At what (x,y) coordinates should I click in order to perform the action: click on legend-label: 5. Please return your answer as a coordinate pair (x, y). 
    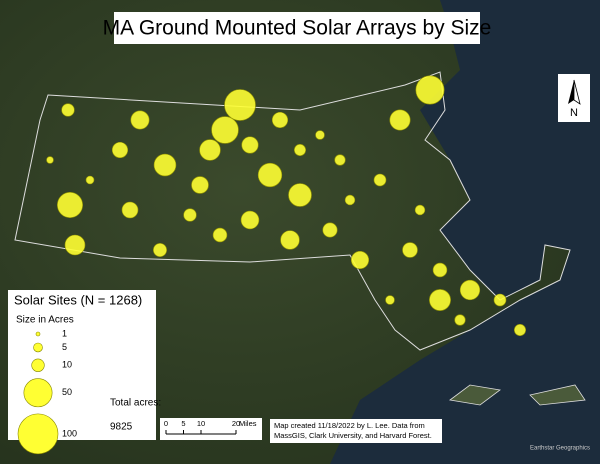
    Looking at the image, I should click on (64, 347).